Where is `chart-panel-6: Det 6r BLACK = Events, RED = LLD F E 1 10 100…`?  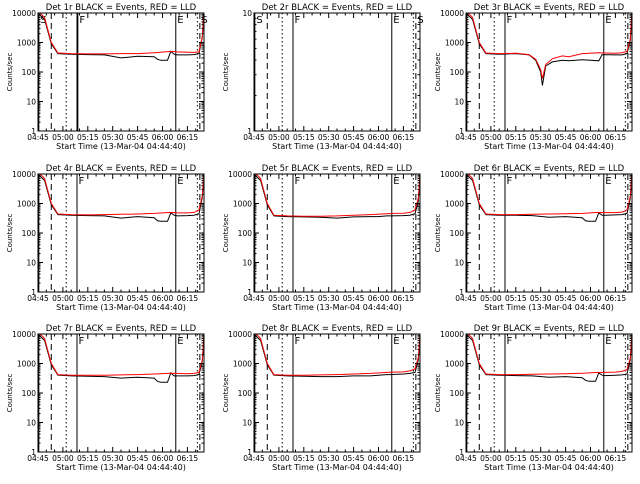
chart-panel-6: Det 6r BLACK = Events, RED = LLD F E 1 10 100… is located at coordinates (533, 238).